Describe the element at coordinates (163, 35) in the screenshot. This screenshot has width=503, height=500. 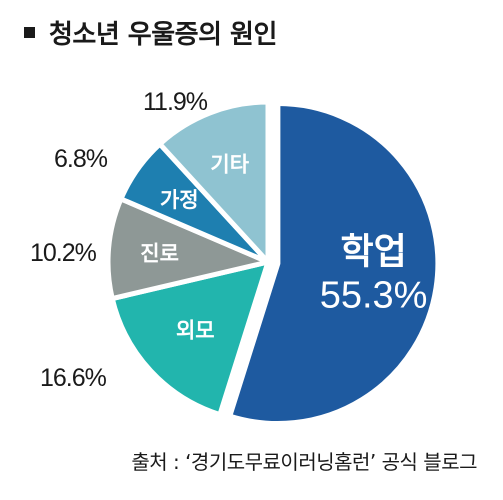
I see `chart-title: 청소년 우울증의 원인` at that location.